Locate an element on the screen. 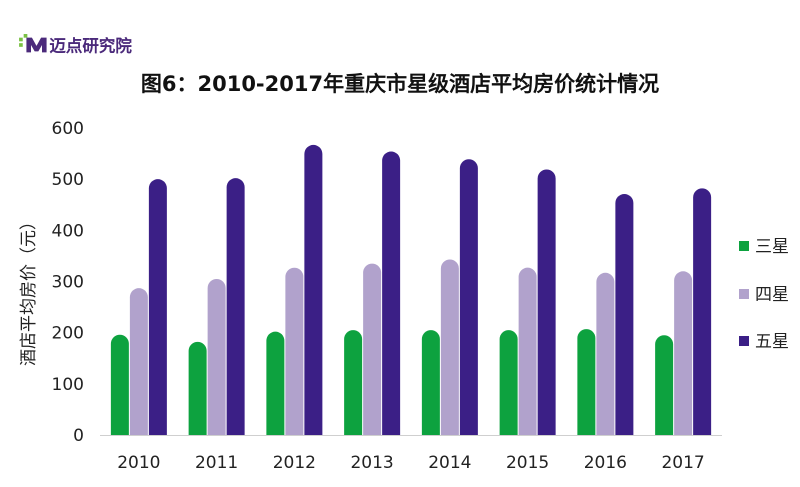 Image resolution: width=800 pixels, height=487 pixels. x-tick-label: 2012 is located at coordinates (294, 463).